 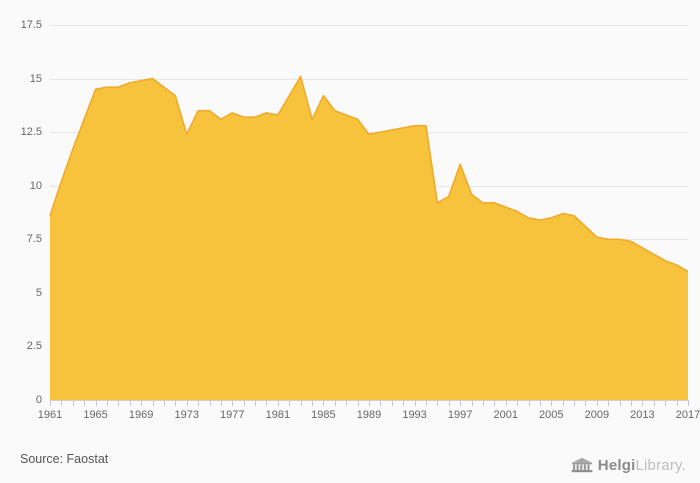 I want to click on x-tick-label: 1977, so click(x=232, y=415).